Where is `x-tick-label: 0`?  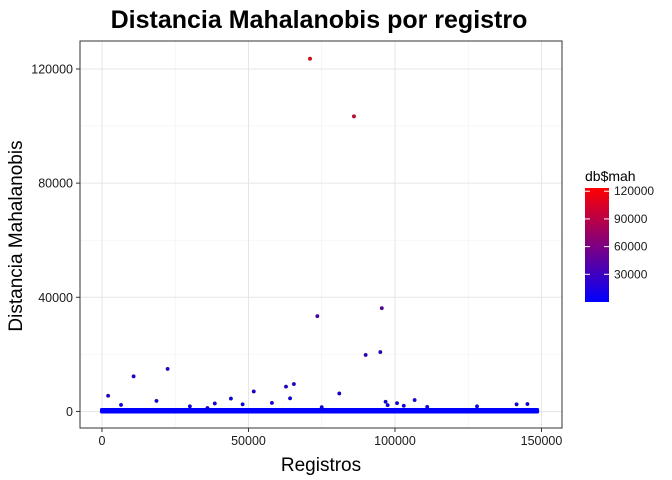 x-tick-label: 0 is located at coordinates (101, 441).